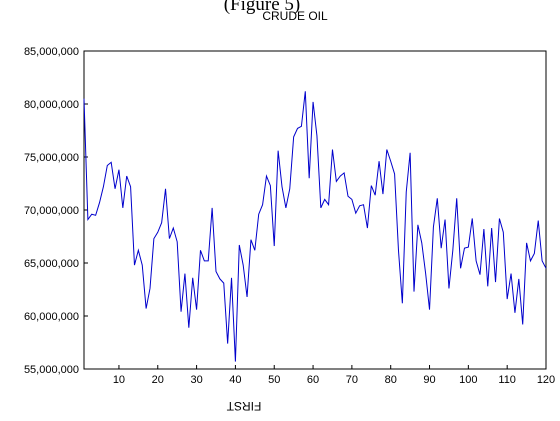 The image size is (560, 421). Describe the element at coordinates (196, 380) in the screenshot. I see `x-tick-label: 30` at that location.